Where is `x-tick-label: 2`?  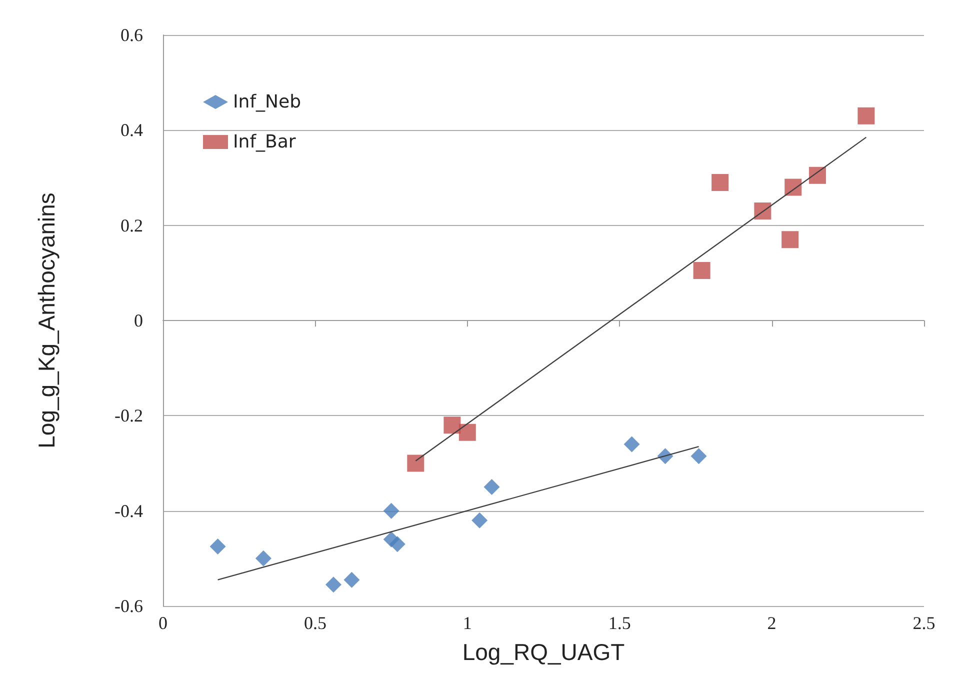
x-tick-label: 2 is located at coordinates (771, 623).